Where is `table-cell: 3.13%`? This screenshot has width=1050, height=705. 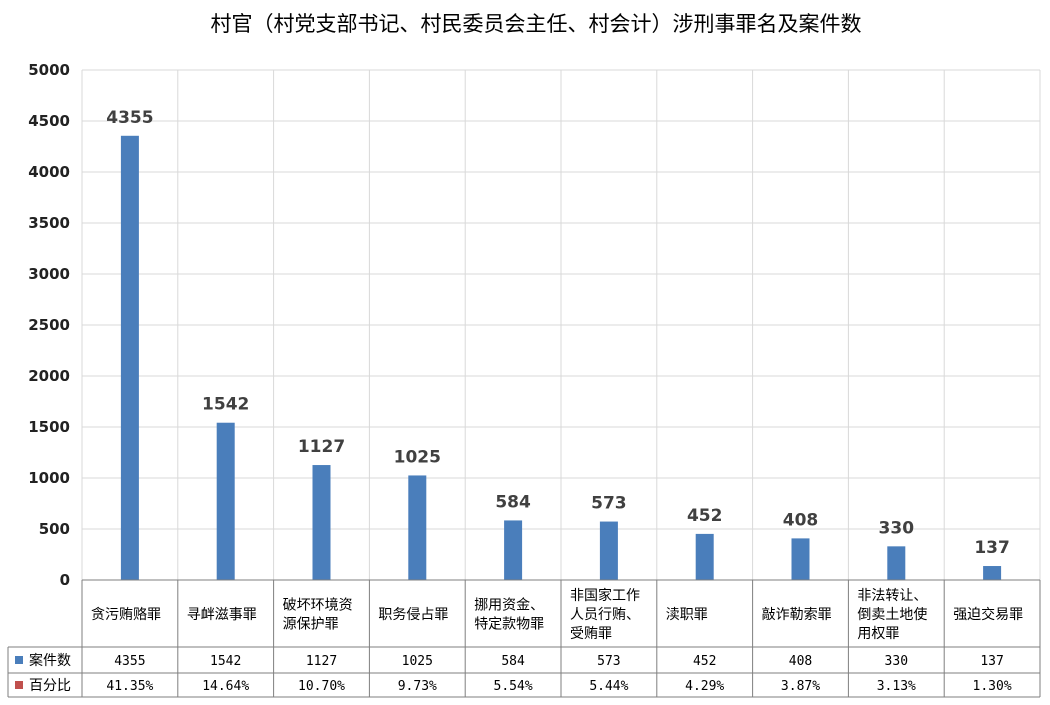 table-cell: 3.13% is located at coordinates (896, 686).